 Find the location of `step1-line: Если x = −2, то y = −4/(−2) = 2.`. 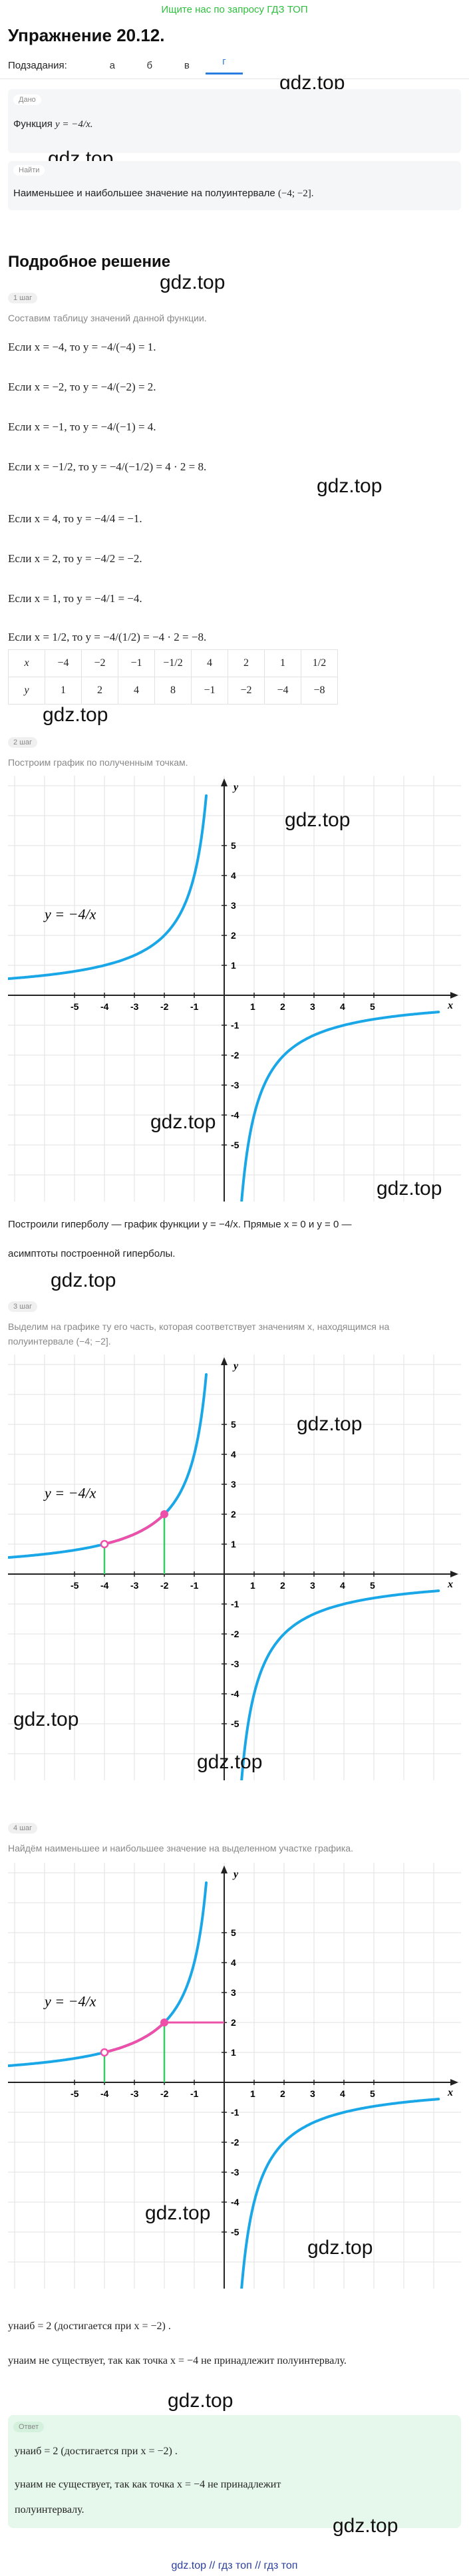

step1-line: Если x = −2, то y = −4/(−2) = 2. is located at coordinates (82, 387).